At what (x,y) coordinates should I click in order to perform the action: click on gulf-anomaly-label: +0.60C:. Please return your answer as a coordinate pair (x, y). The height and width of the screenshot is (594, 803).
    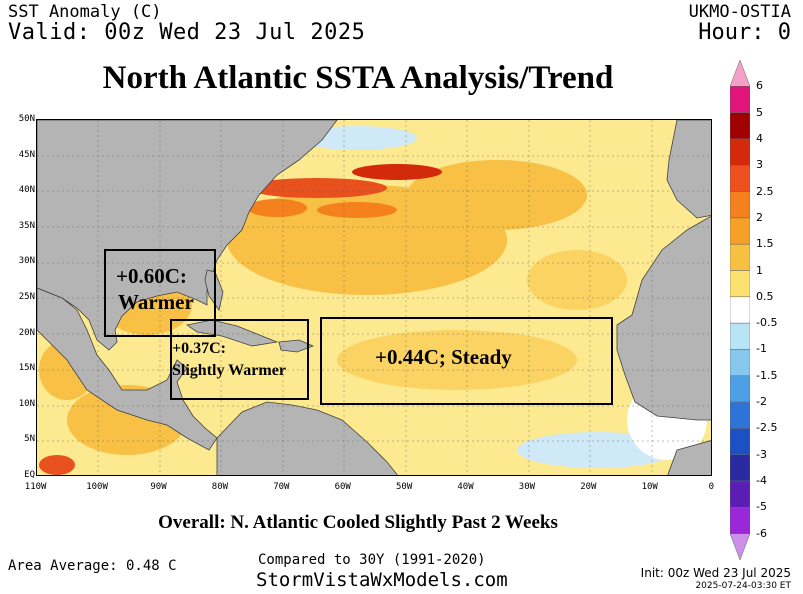
    Looking at the image, I should click on (151, 276).